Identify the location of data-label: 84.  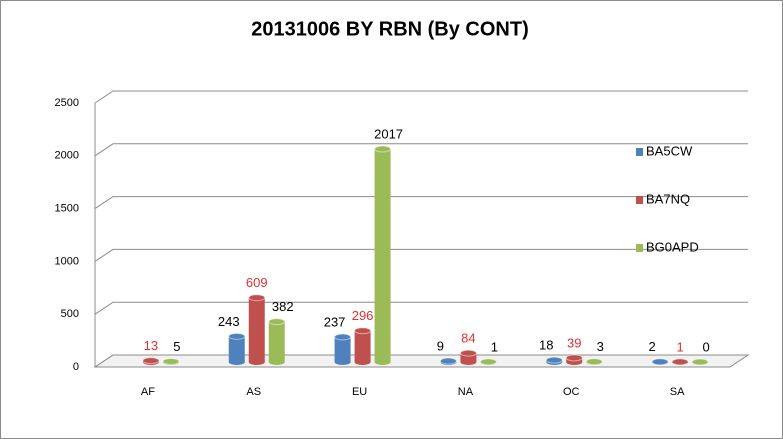
(468, 338).